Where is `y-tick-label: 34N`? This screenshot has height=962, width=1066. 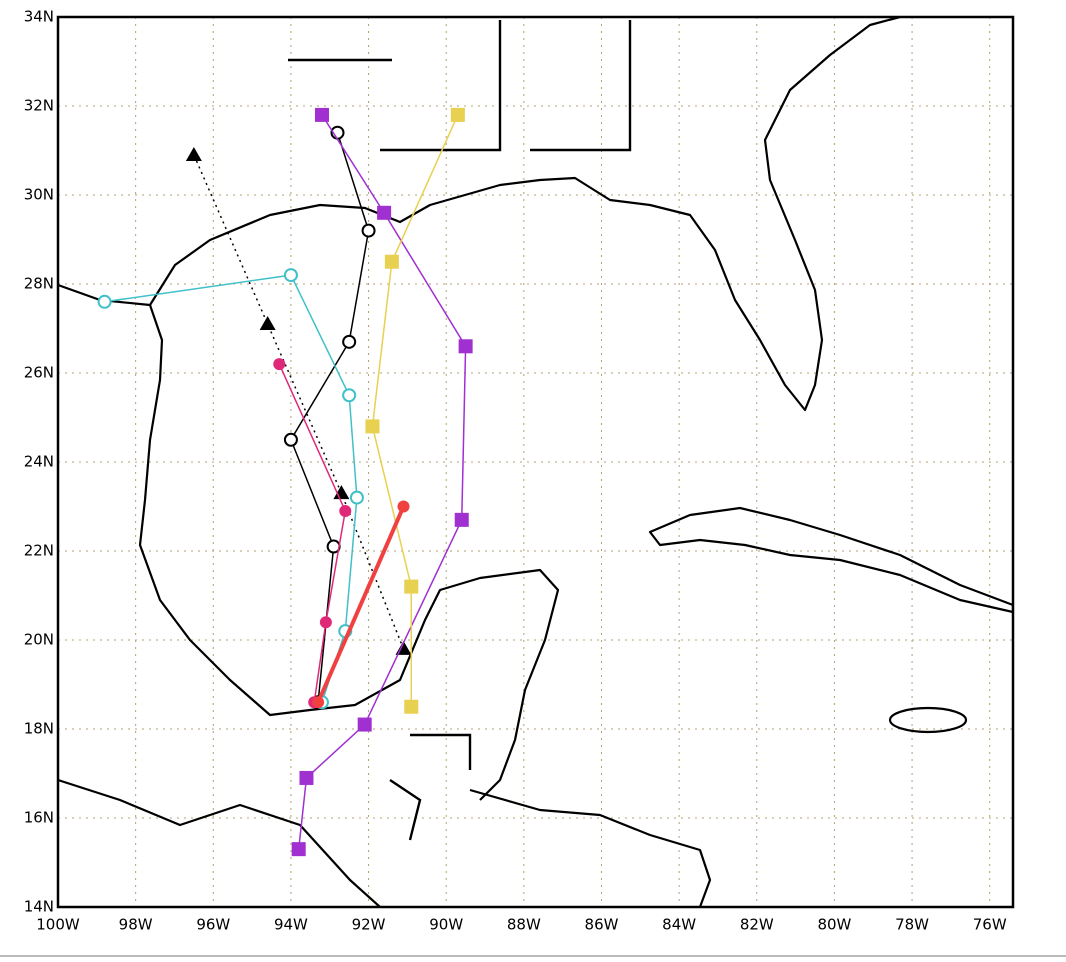 y-tick-label: 34N is located at coordinates (39, 17).